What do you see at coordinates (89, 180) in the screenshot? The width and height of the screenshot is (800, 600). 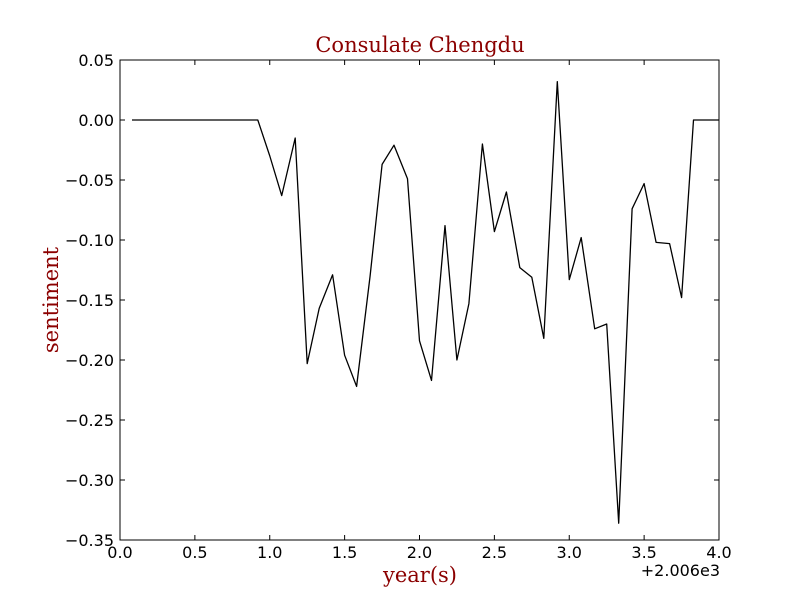 I see `y-tick-label: −0.05` at bounding box center [89, 180].